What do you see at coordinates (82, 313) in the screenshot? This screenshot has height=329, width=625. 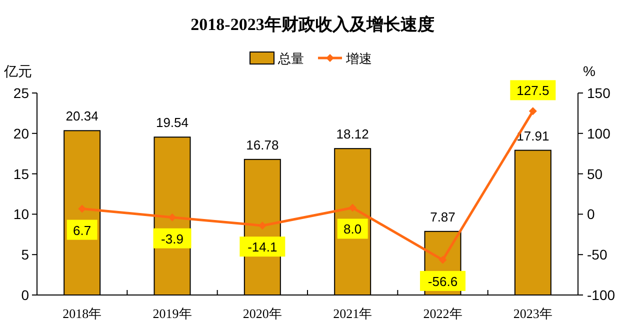 I see `x-tick-label: 2018年` at bounding box center [82, 313].